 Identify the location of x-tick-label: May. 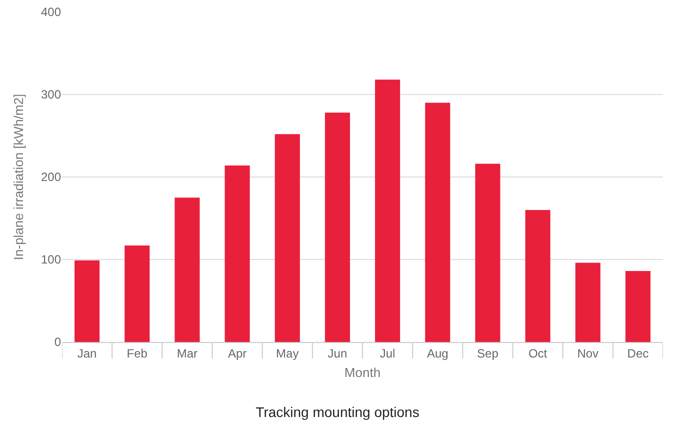
(287, 353).